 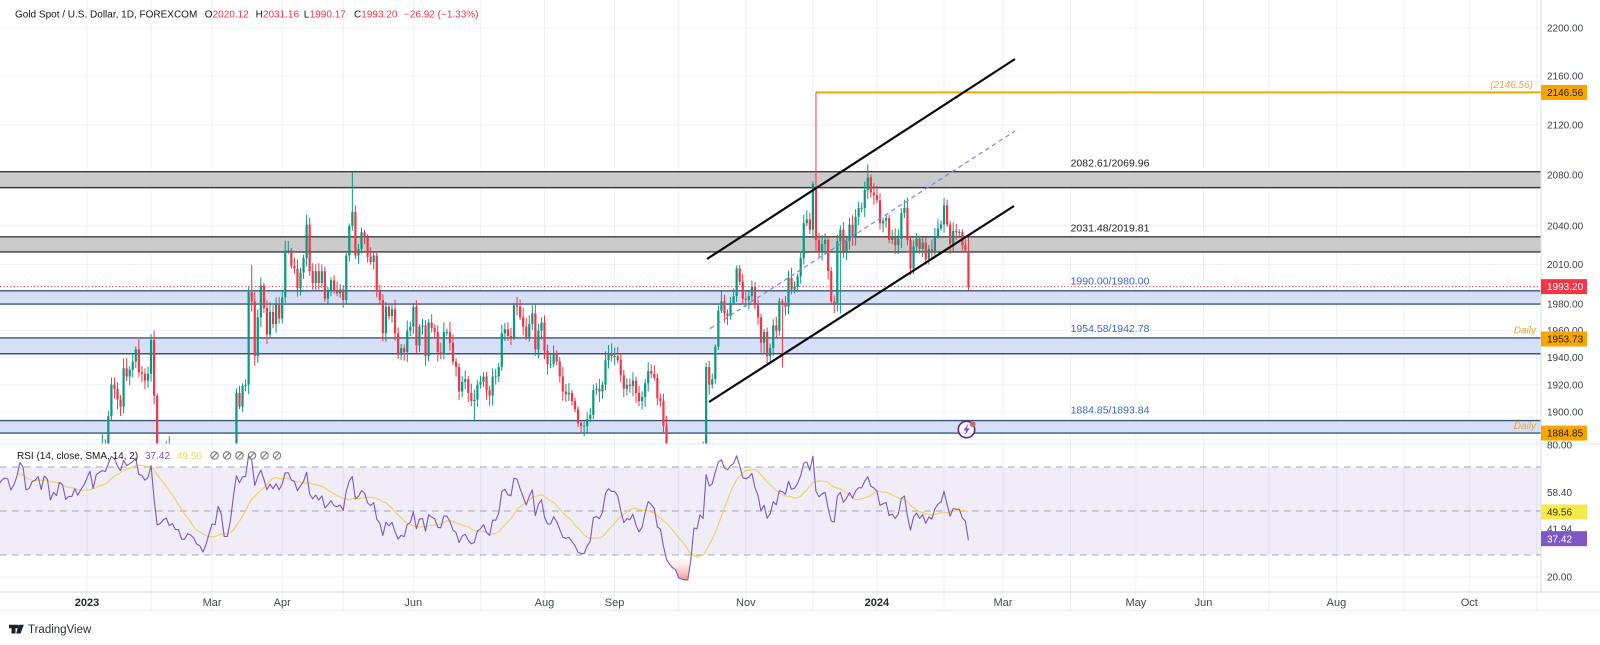 What do you see at coordinates (1565, 176) in the screenshot?
I see `svg-text: 2080.00` at bounding box center [1565, 176].